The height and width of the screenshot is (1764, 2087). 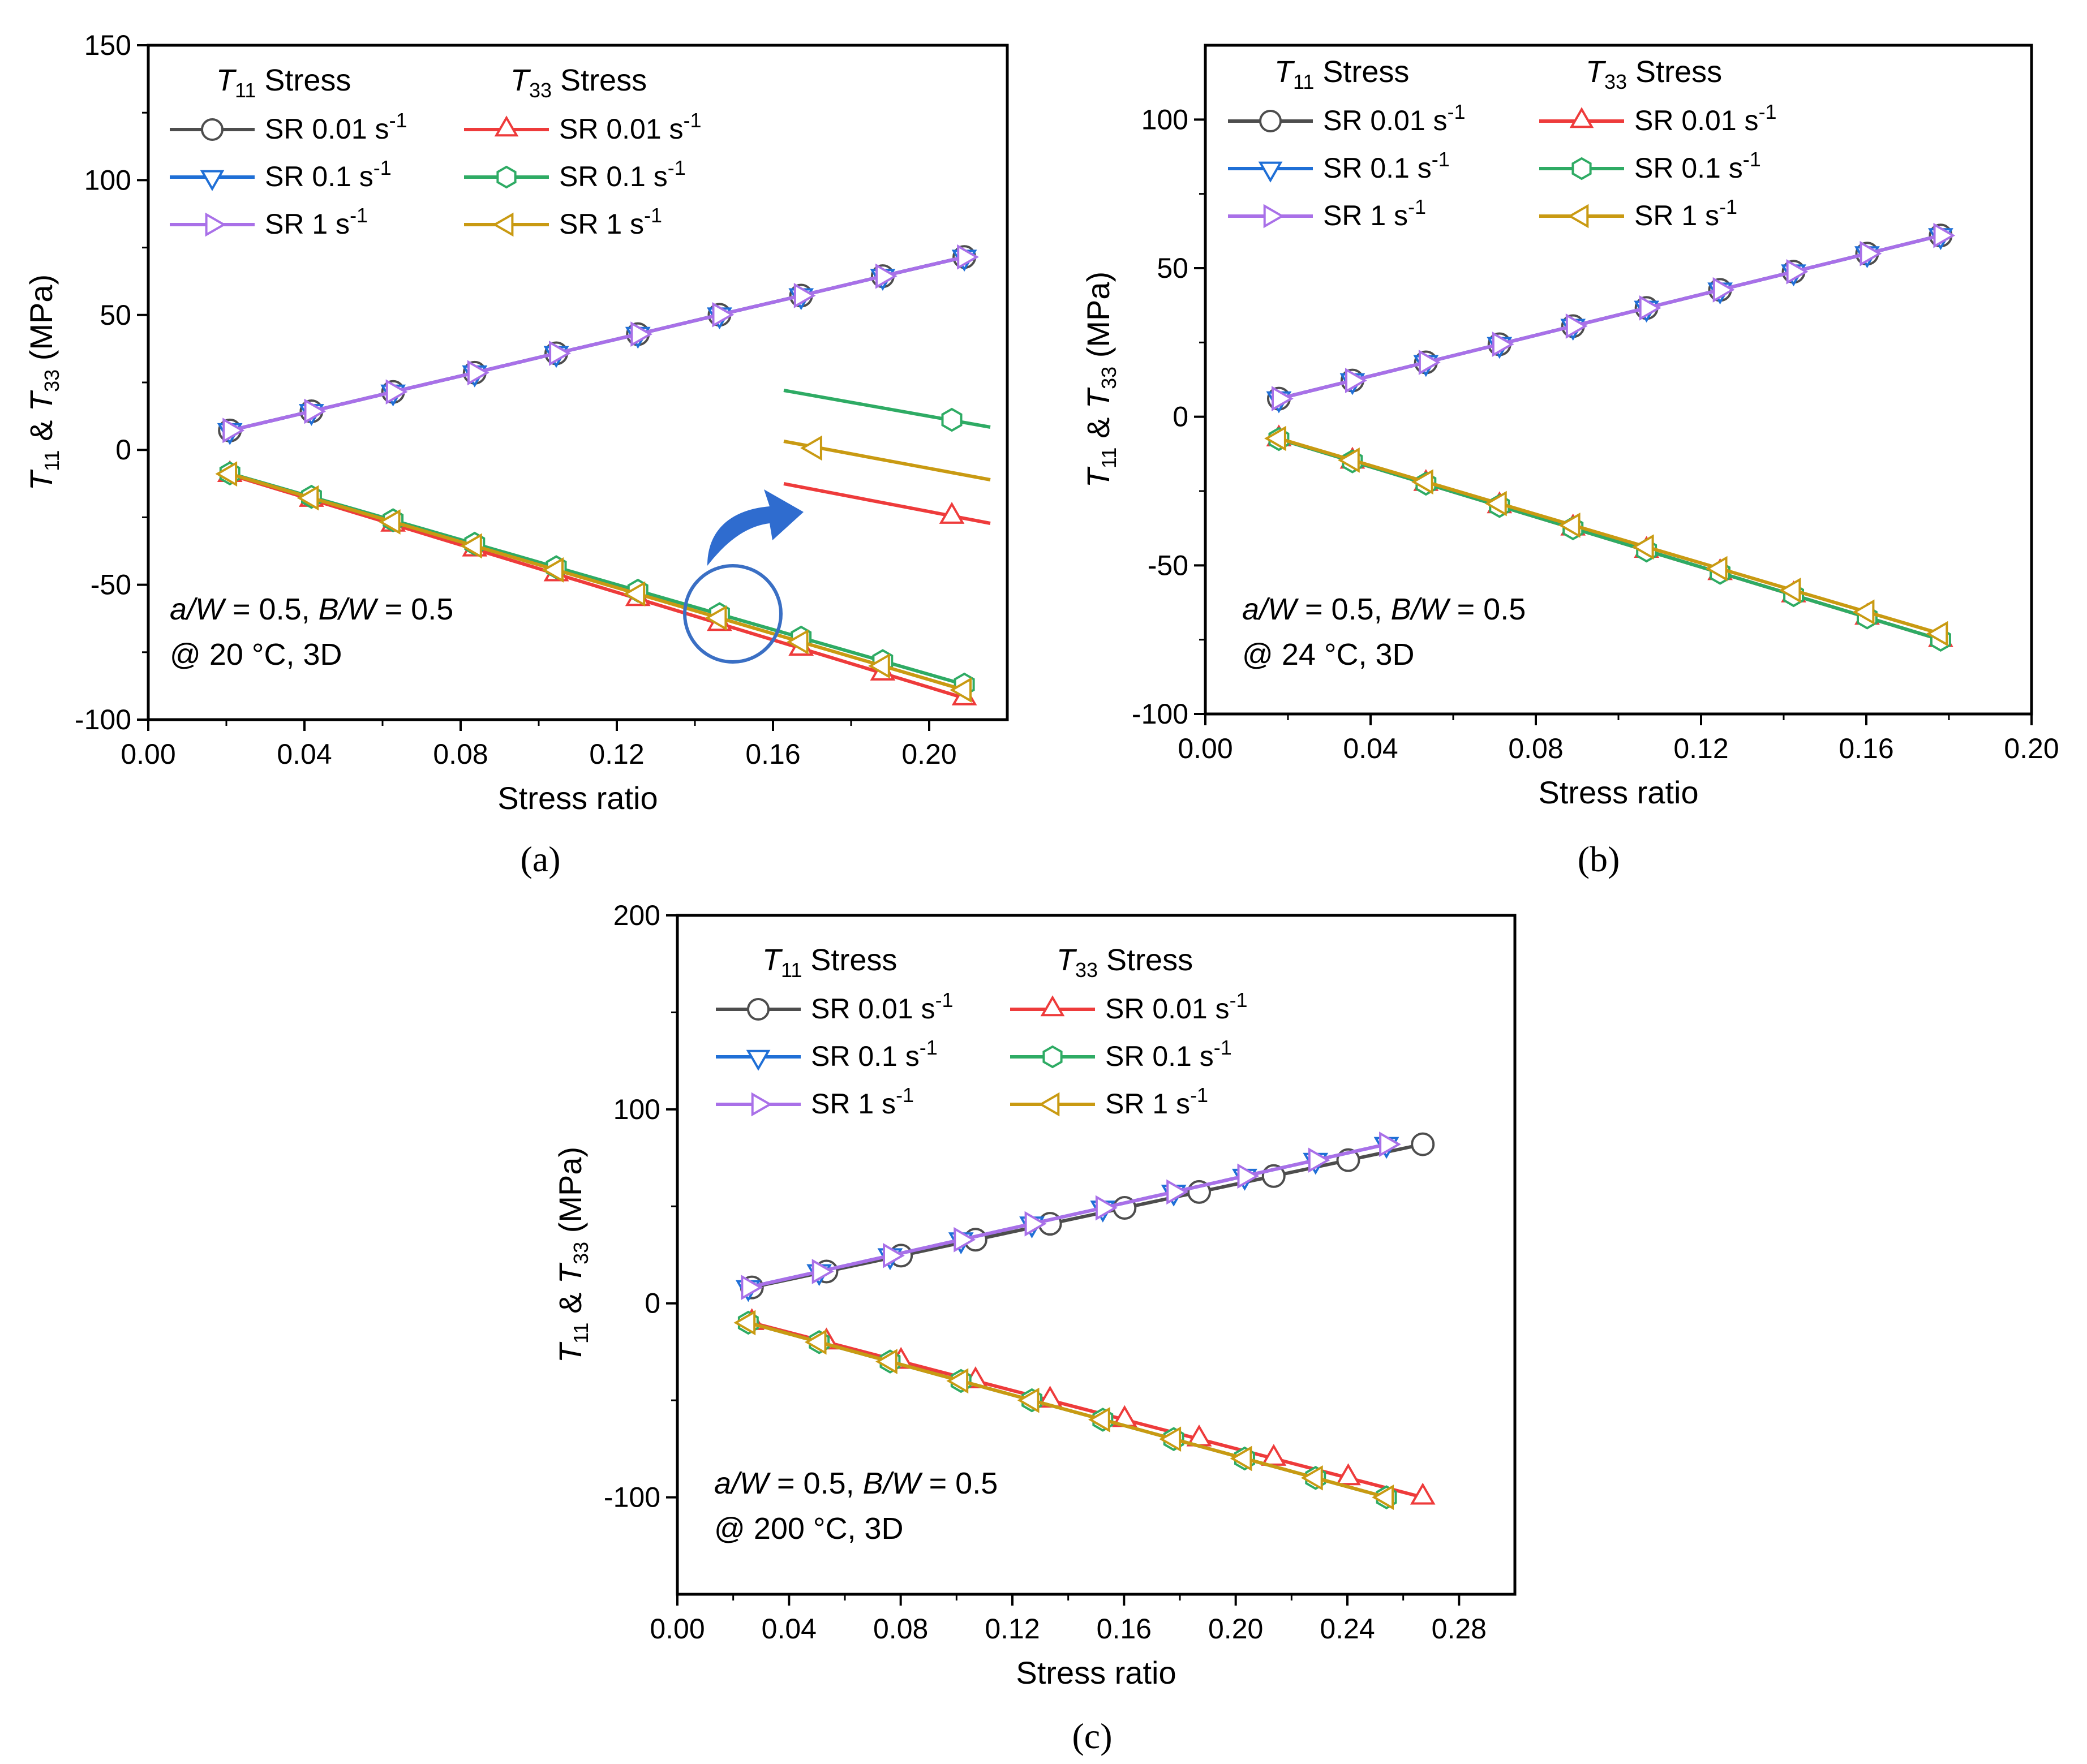 I want to click on annotation-condition: @ 200 °C, 3D, so click(x=809, y=1529).